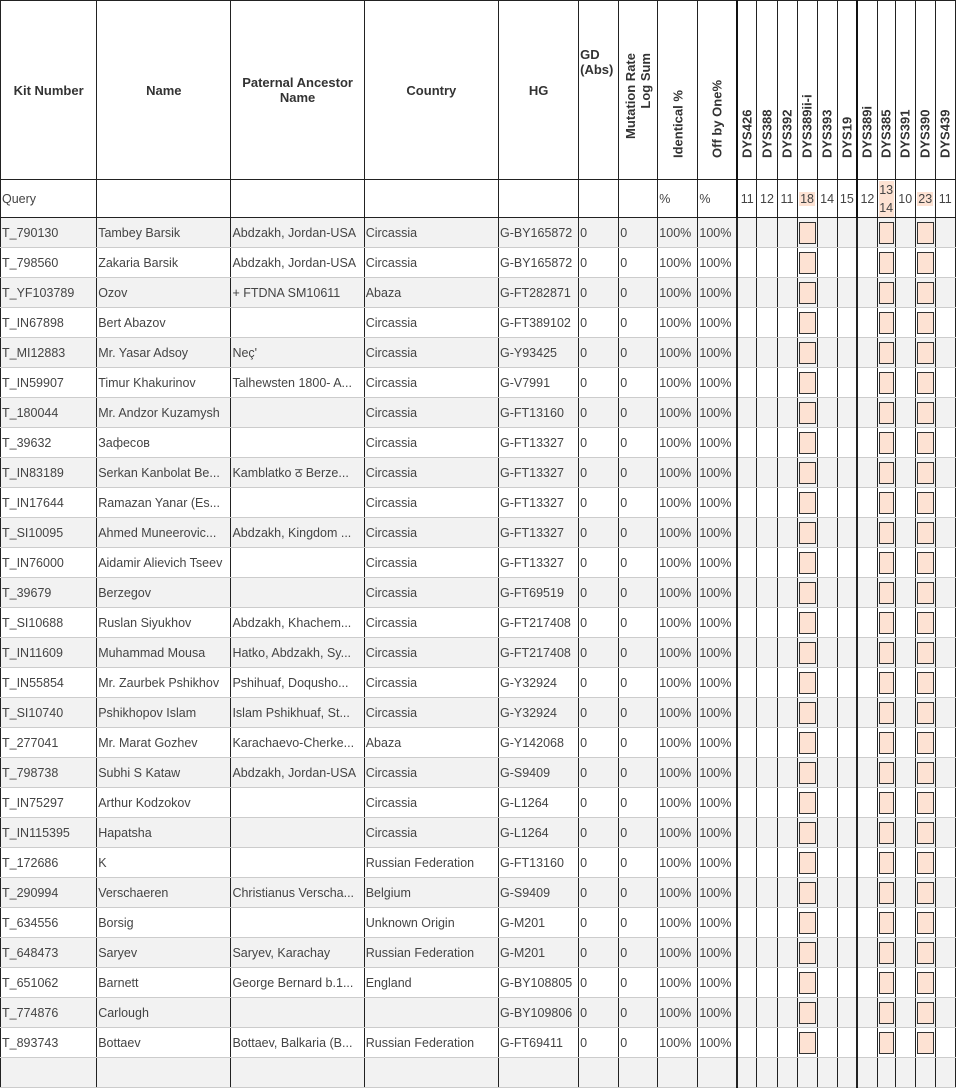 The width and height of the screenshot is (956, 1088). I want to click on col-name: Name, so click(164, 90).